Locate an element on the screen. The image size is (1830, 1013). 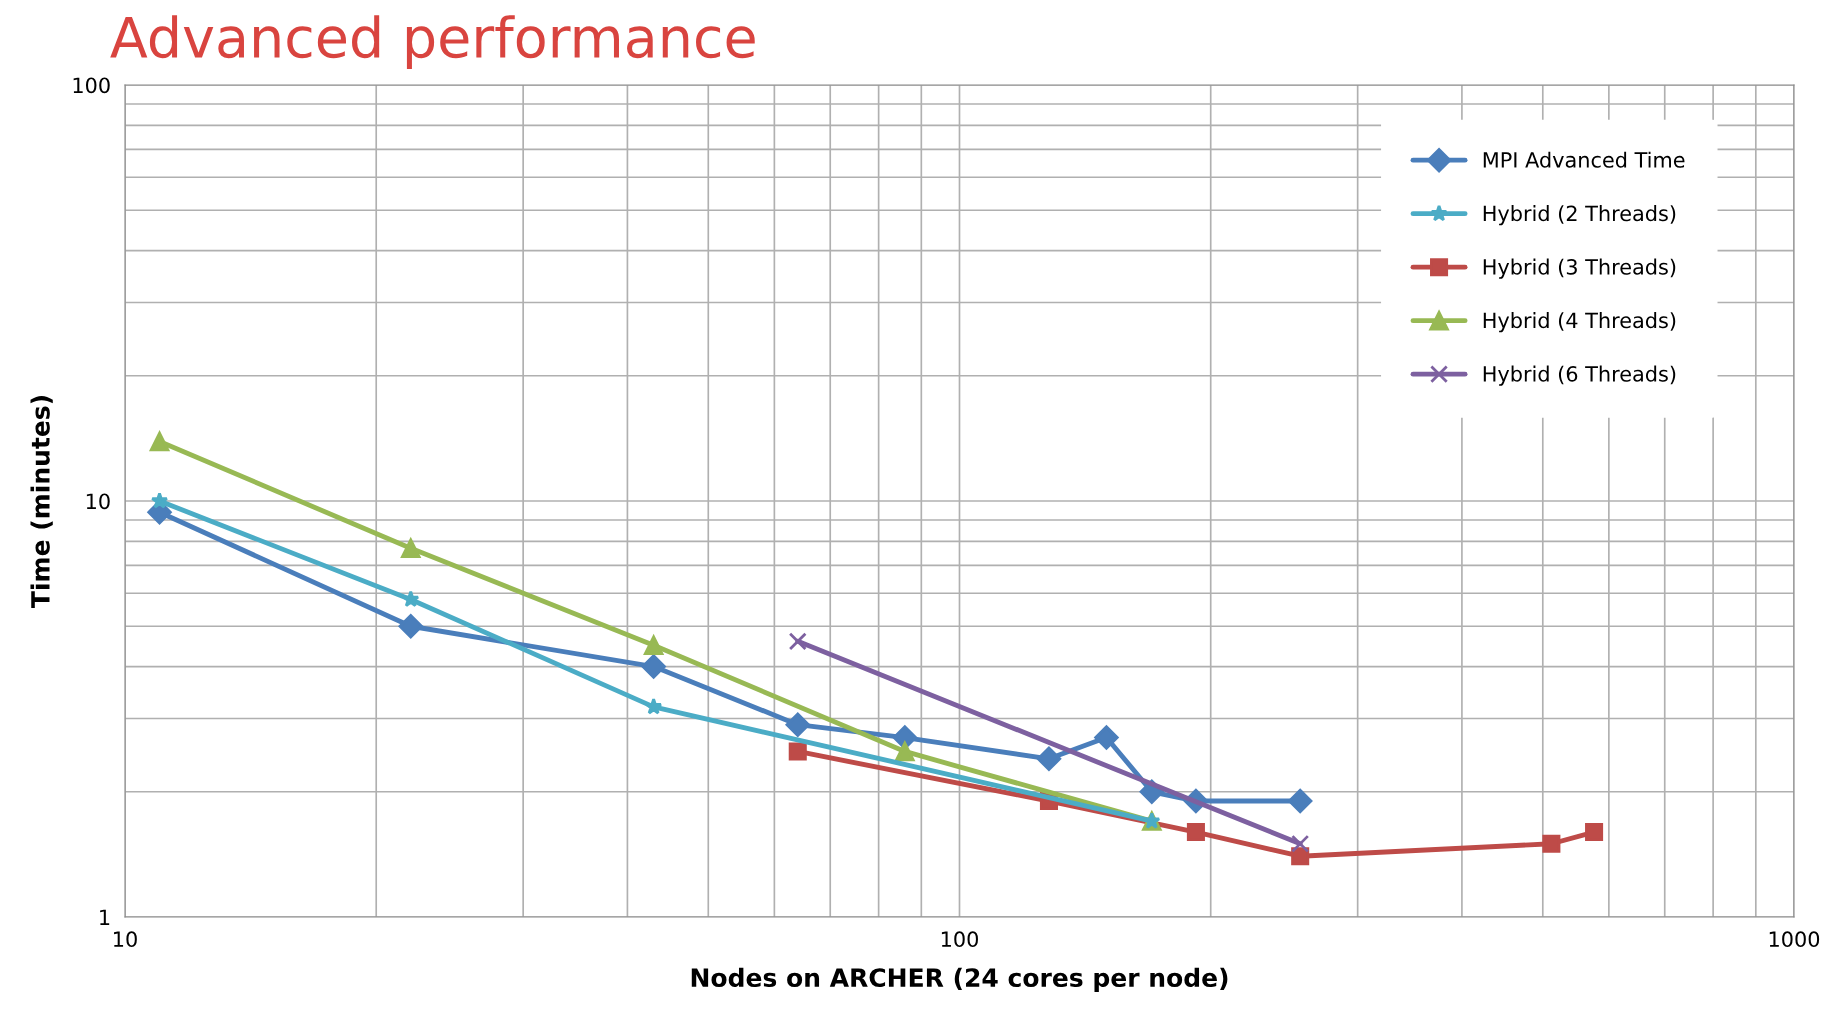
legend-label: MPI Advanced Time is located at coordinates (1584, 159).